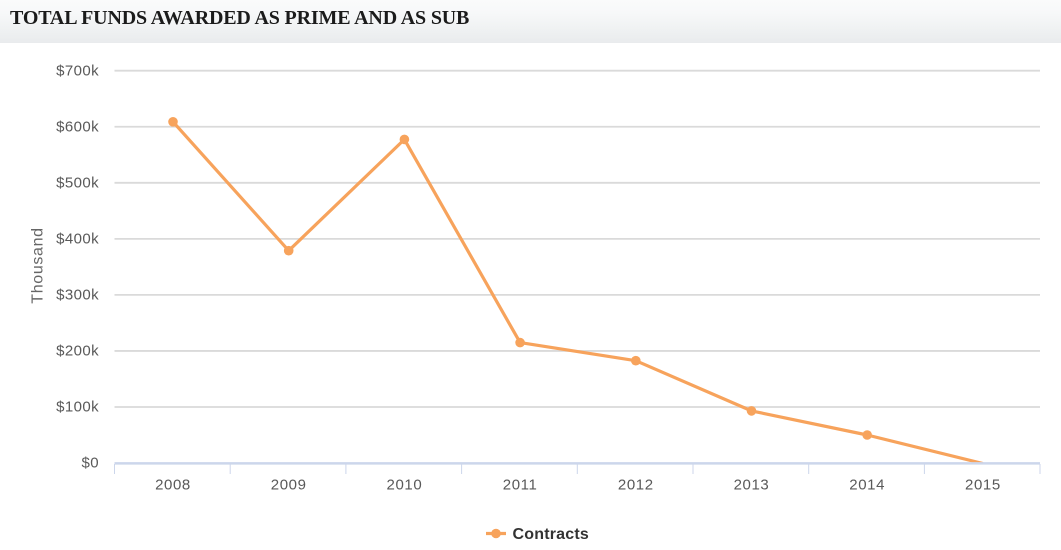  What do you see at coordinates (752, 485) in the screenshot?
I see `svg-text: 2013` at bounding box center [752, 485].